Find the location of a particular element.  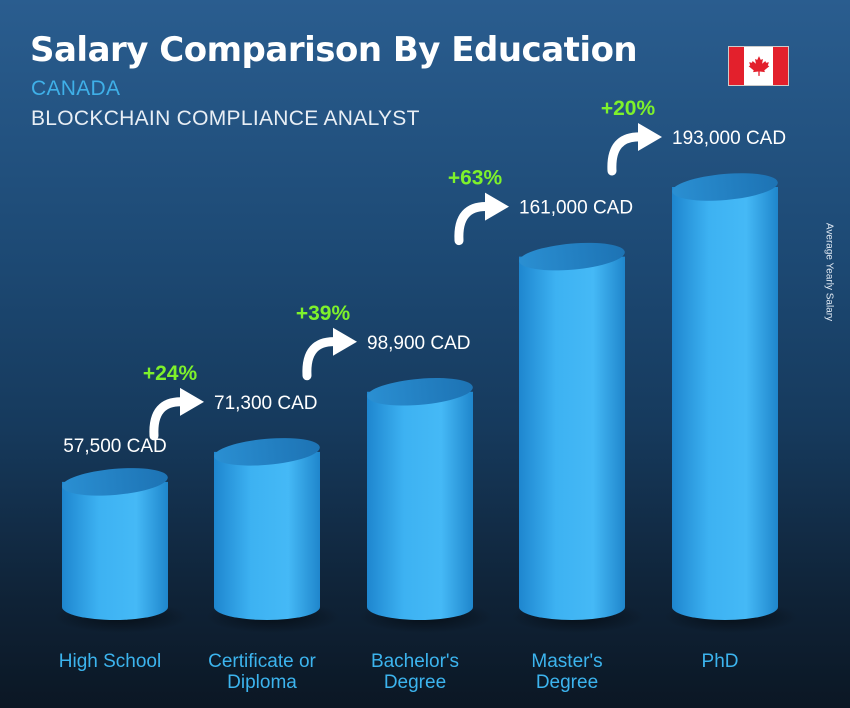

value-label: 193,000 CAD is located at coordinates (729, 138).